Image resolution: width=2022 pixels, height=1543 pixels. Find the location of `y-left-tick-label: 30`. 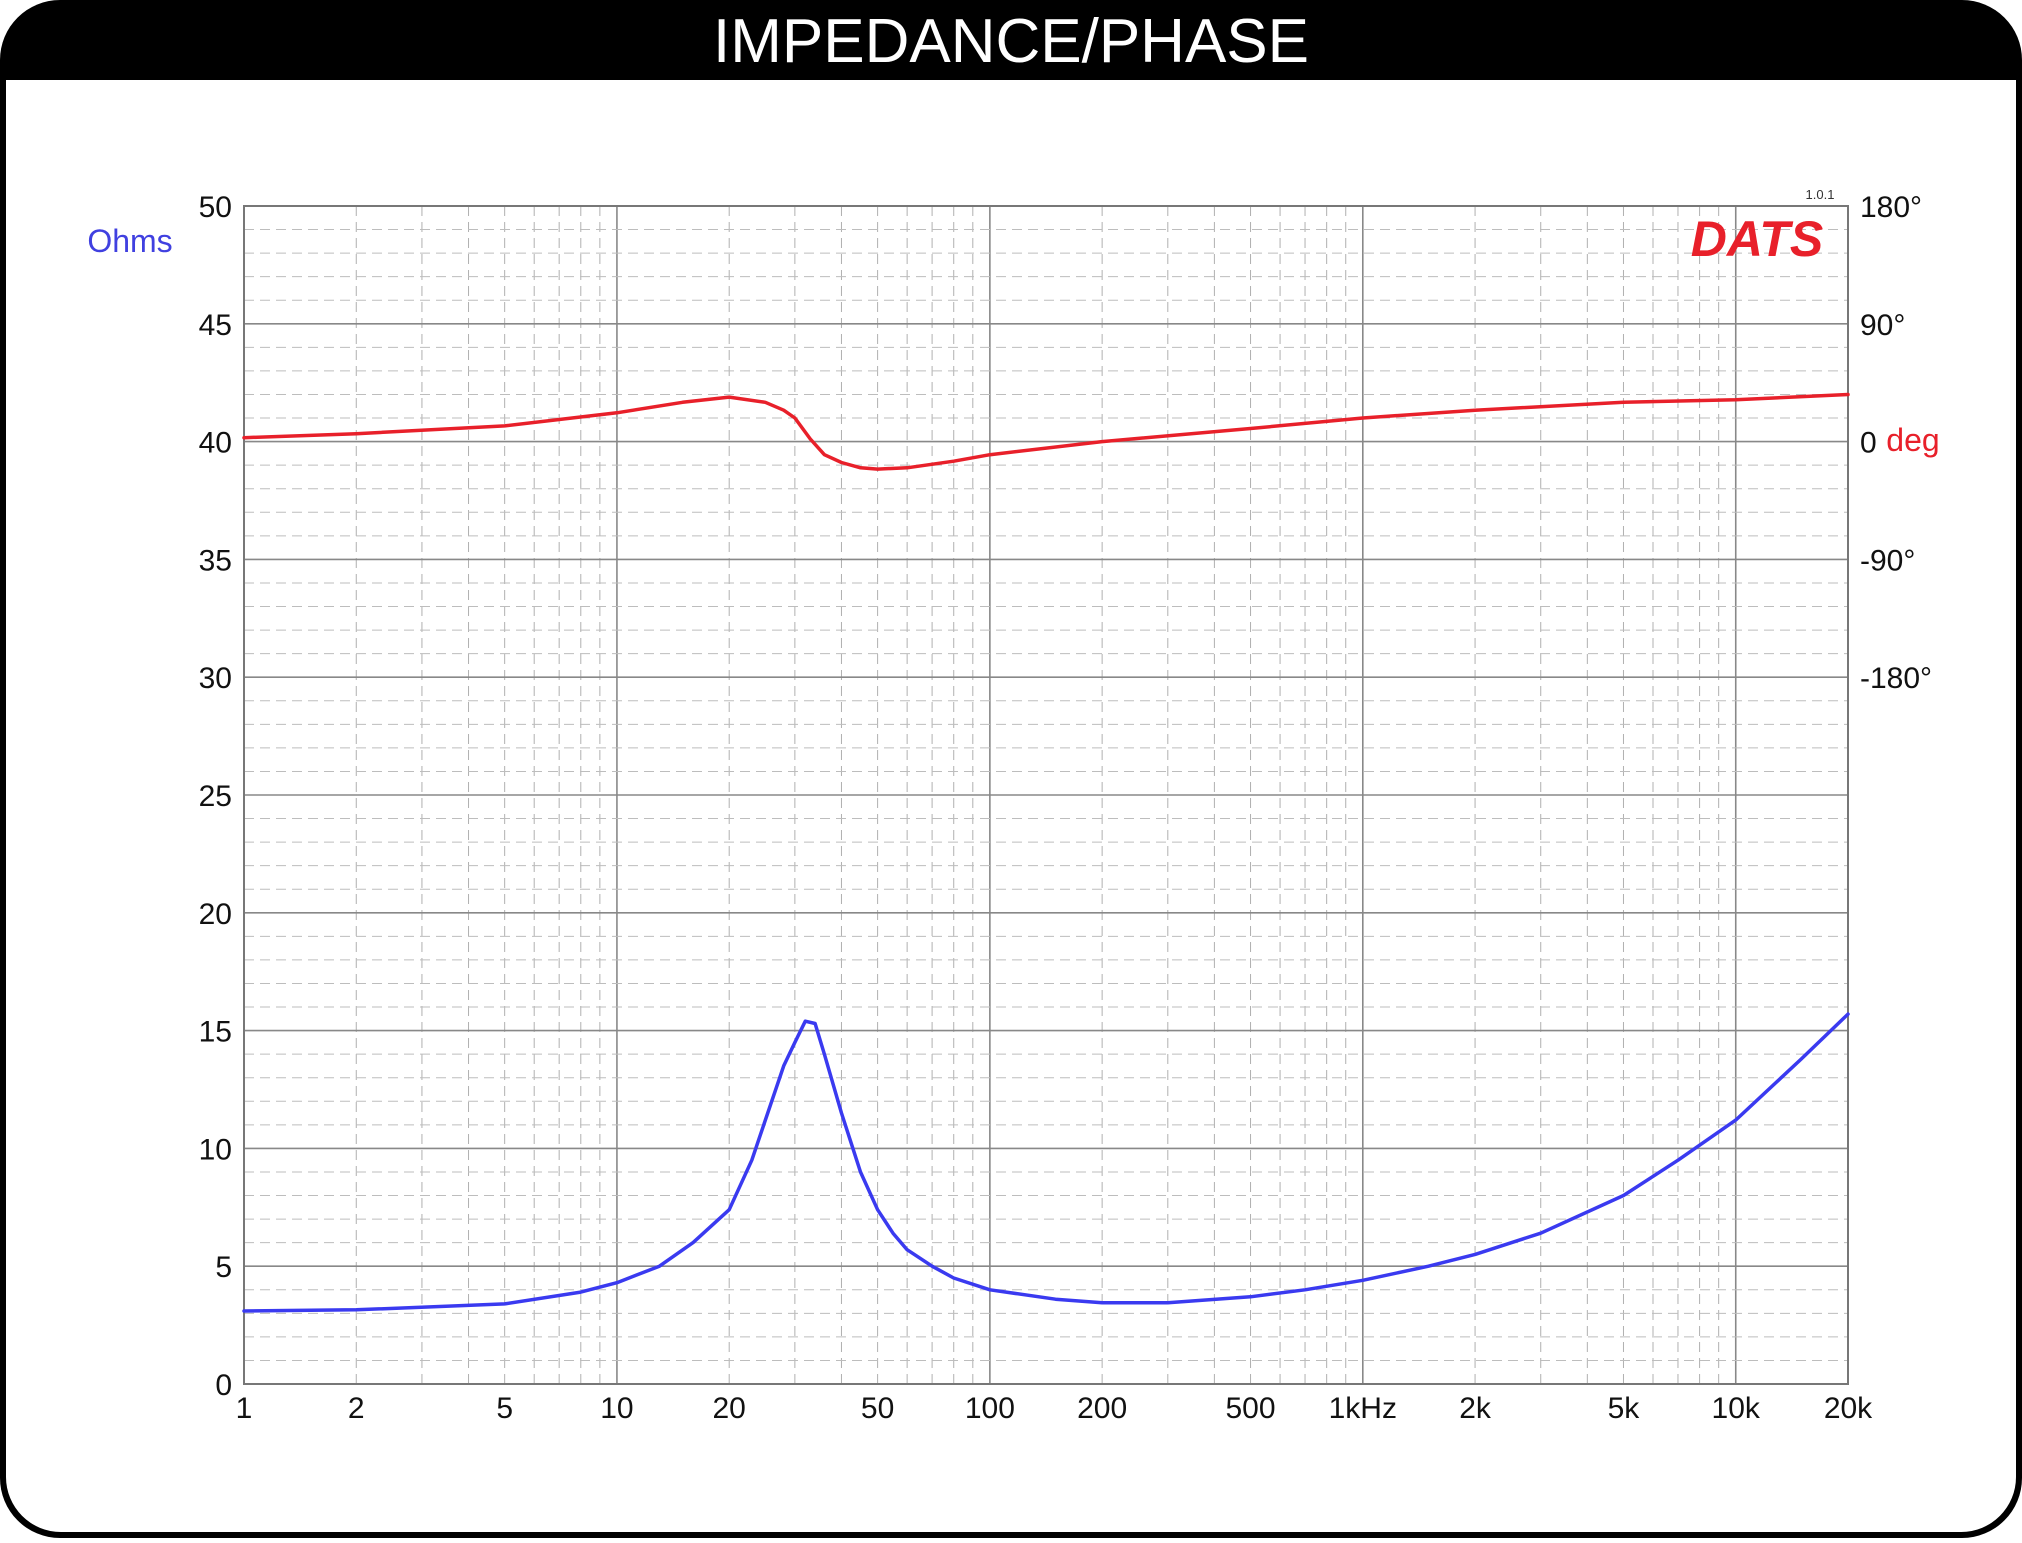

y-left-tick-label: 30 is located at coordinates (215, 678).